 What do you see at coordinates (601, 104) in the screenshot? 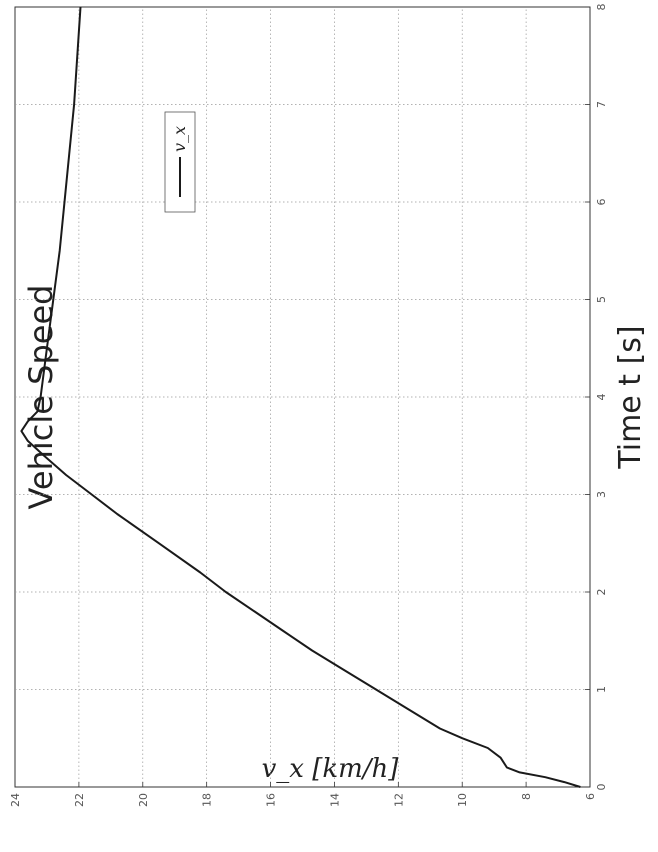
I see `x-tick-label: 7` at bounding box center [601, 104].